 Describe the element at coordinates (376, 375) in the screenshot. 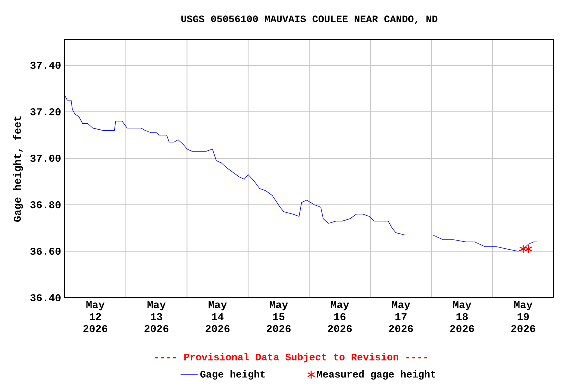

I see `legend-label: Measured gage height` at that location.